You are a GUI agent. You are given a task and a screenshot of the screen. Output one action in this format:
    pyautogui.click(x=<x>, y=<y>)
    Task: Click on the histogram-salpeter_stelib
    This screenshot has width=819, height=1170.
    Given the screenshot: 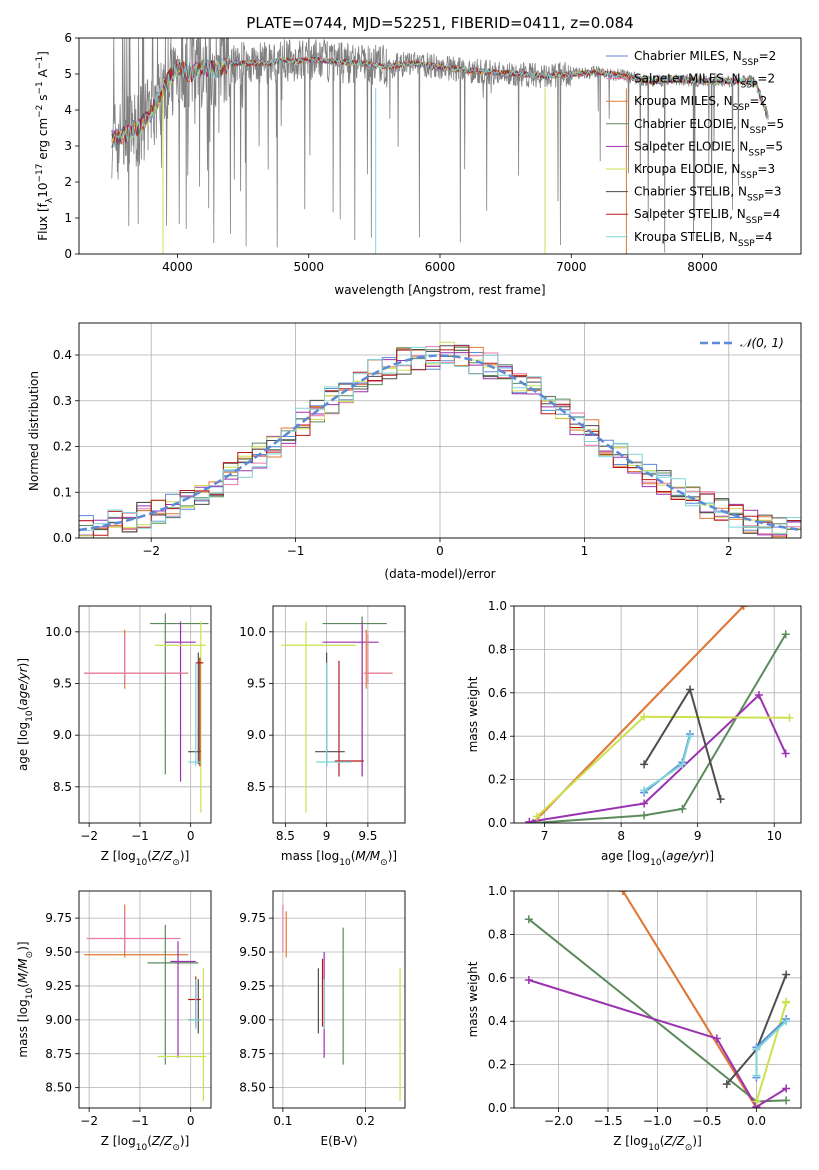 What is the action you would take?
    pyautogui.click(x=440, y=441)
    